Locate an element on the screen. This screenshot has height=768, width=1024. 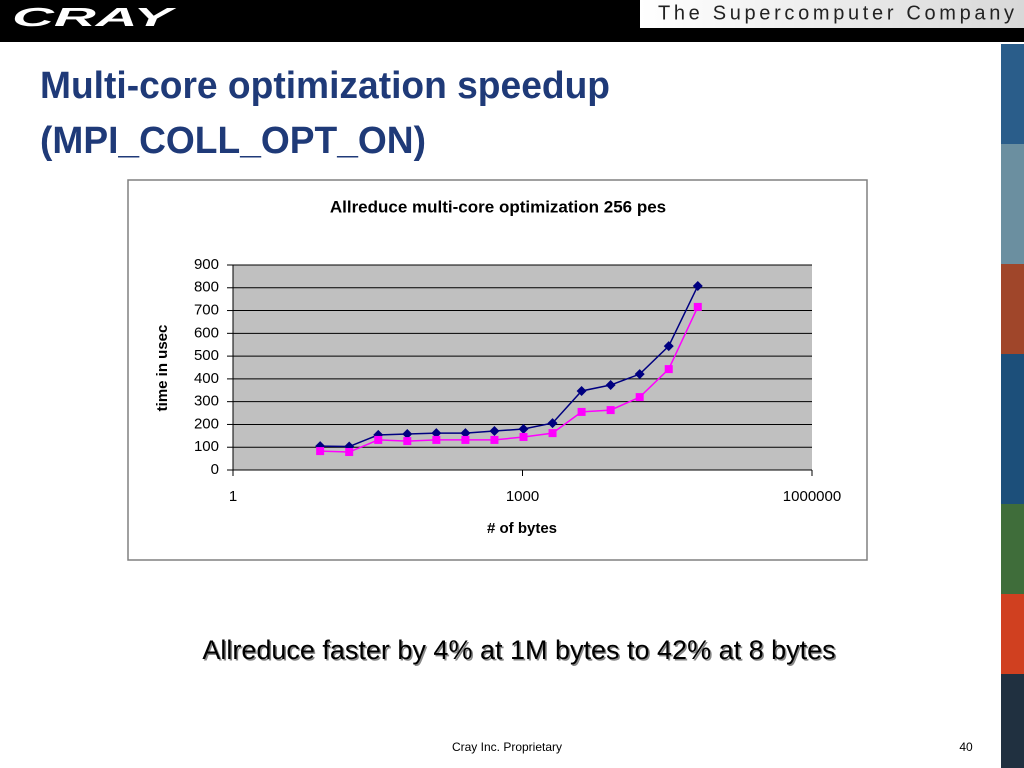
y-tick-label: 800 is located at coordinates (206, 287).